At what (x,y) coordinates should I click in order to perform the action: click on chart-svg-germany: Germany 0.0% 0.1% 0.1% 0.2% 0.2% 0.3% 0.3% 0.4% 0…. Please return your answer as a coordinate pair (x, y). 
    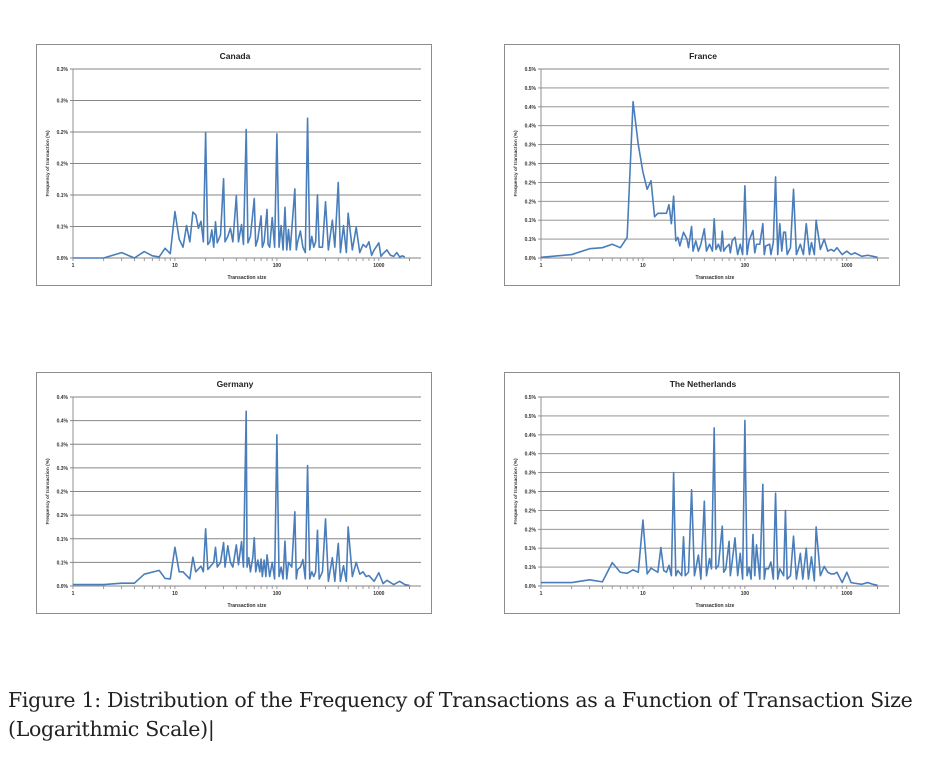
    Looking at the image, I should click on (233, 494).